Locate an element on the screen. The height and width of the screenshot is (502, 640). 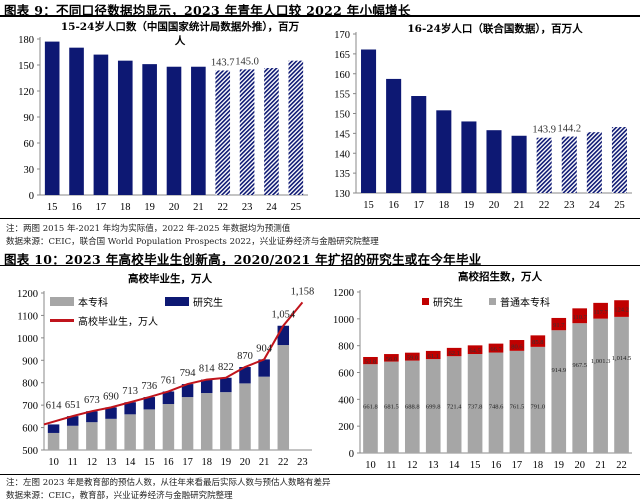
x-tick-label: 13 is located at coordinates (111, 462).